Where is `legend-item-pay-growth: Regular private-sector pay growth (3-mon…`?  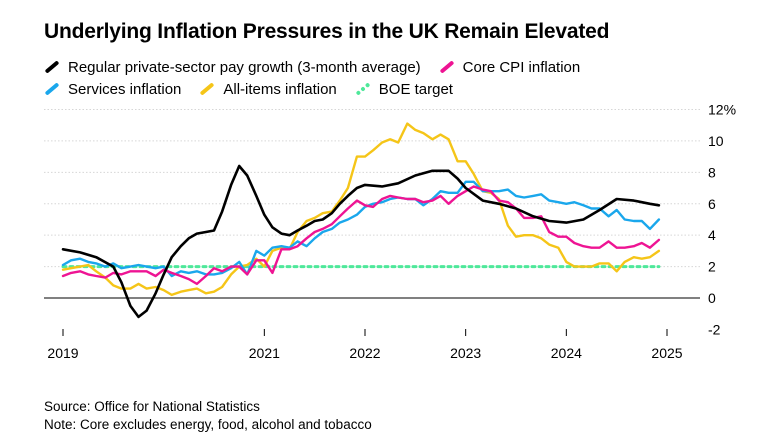 legend-item-pay-growth: Regular private-sector pay growth (3-mon… is located at coordinates (232, 67).